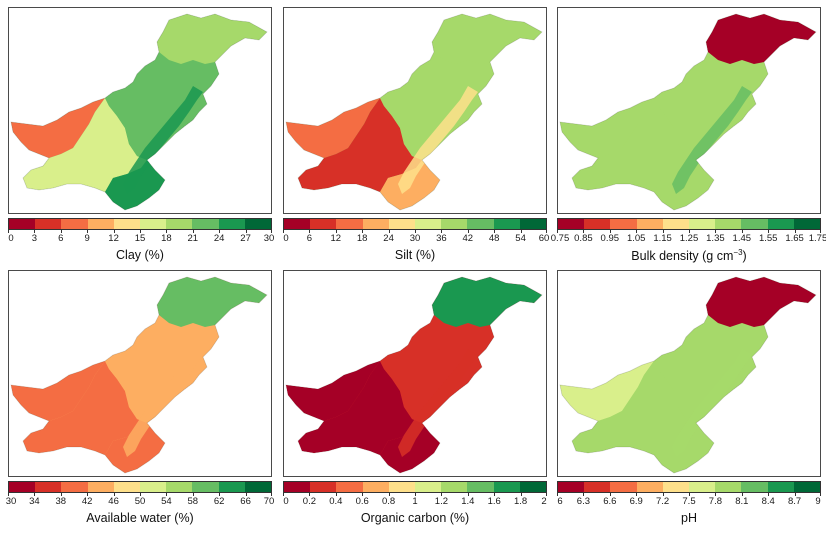 This screenshot has width=826, height=534. I want to click on colorbar-tick-label: 1.75, so click(817, 238).